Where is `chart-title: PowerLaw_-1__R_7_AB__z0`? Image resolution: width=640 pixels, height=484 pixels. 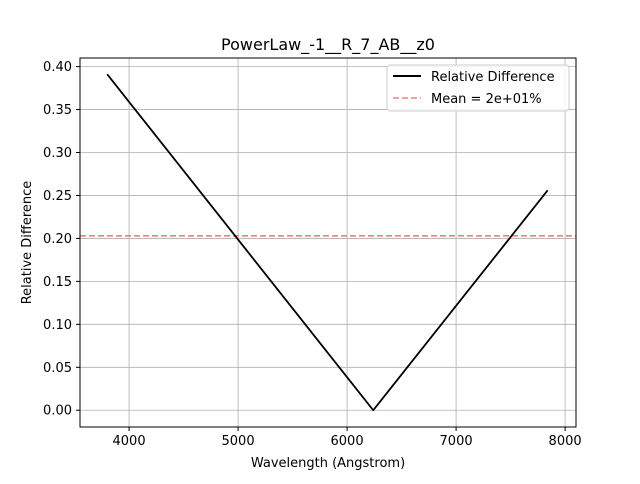
chart-title: PowerLaw_-1__R_7_AB__z0 is located at coordinates (328, 45).